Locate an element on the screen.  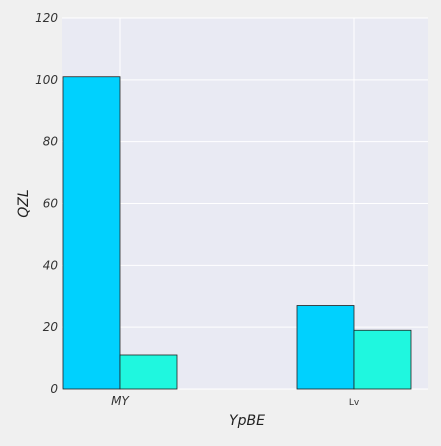
y-tick-label: 80 is located at coordinates (51, 142).